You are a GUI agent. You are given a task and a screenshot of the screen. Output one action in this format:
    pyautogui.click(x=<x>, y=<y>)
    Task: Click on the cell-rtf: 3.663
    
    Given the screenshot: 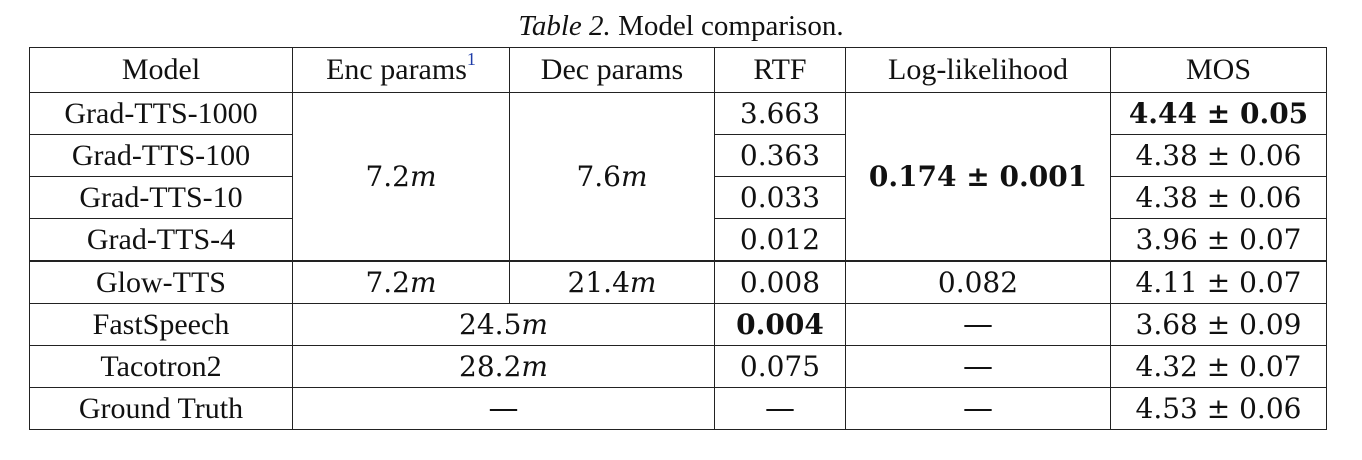 What is the action you would take?
    pyautogui.click(x=780, y=113)
    